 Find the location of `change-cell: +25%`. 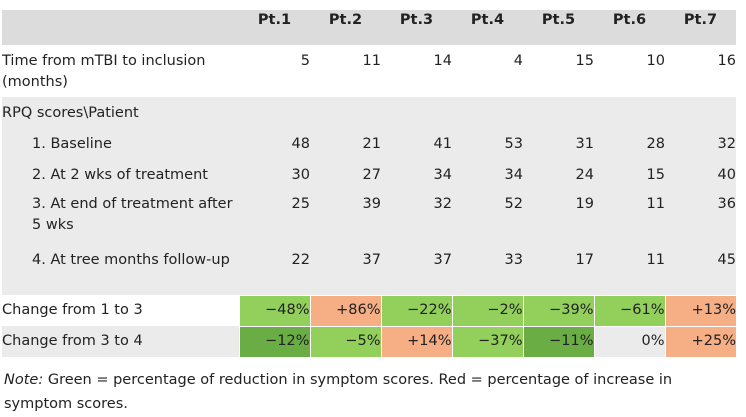

change-cell: +25% is located at coordinates (700, 341).